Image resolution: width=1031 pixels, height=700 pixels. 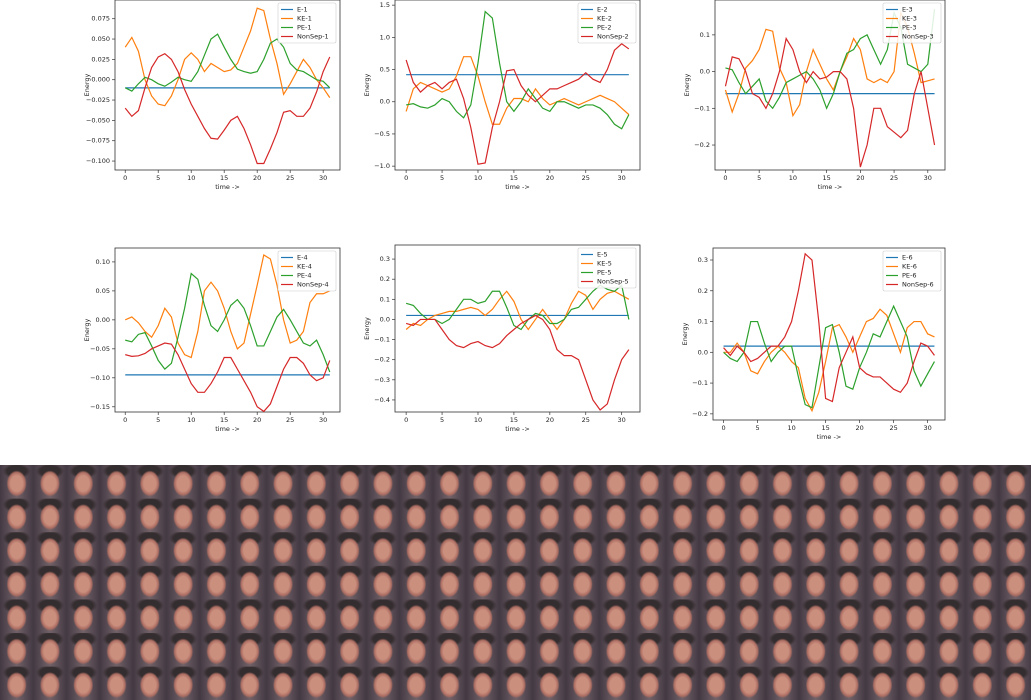 I want to click on y-tick-label: 0.00, so click(x=103, y=320).